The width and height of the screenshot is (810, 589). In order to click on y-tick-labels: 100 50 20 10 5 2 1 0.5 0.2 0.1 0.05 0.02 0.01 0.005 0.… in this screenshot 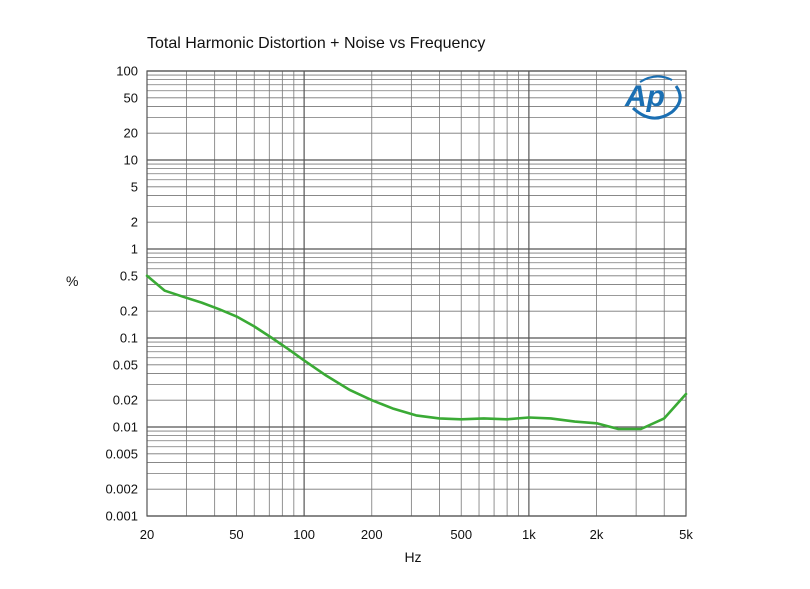, I will do `click(121, 294)`.